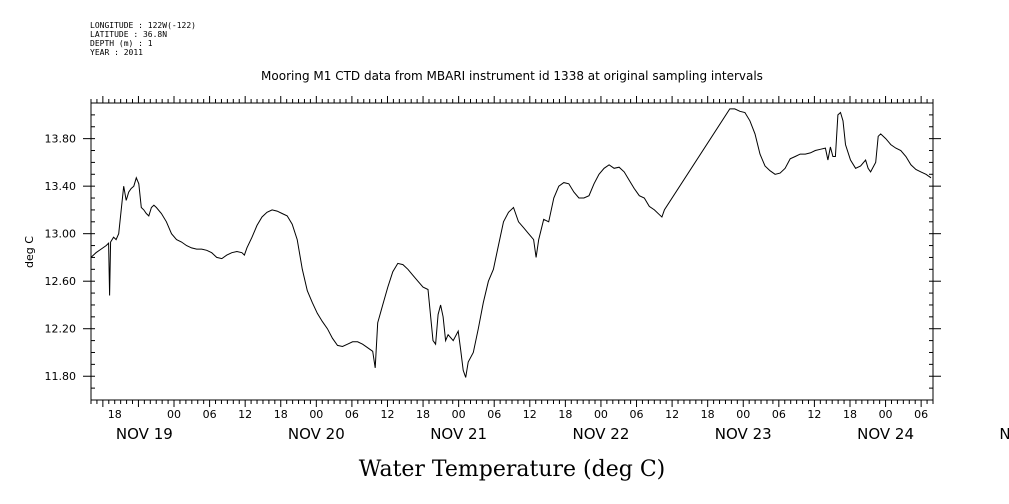 The image size is (1009, 504). Describe the element at coordinates (61, 186) in the screenshot. I see `y-tick-label: 13.40` at that location.